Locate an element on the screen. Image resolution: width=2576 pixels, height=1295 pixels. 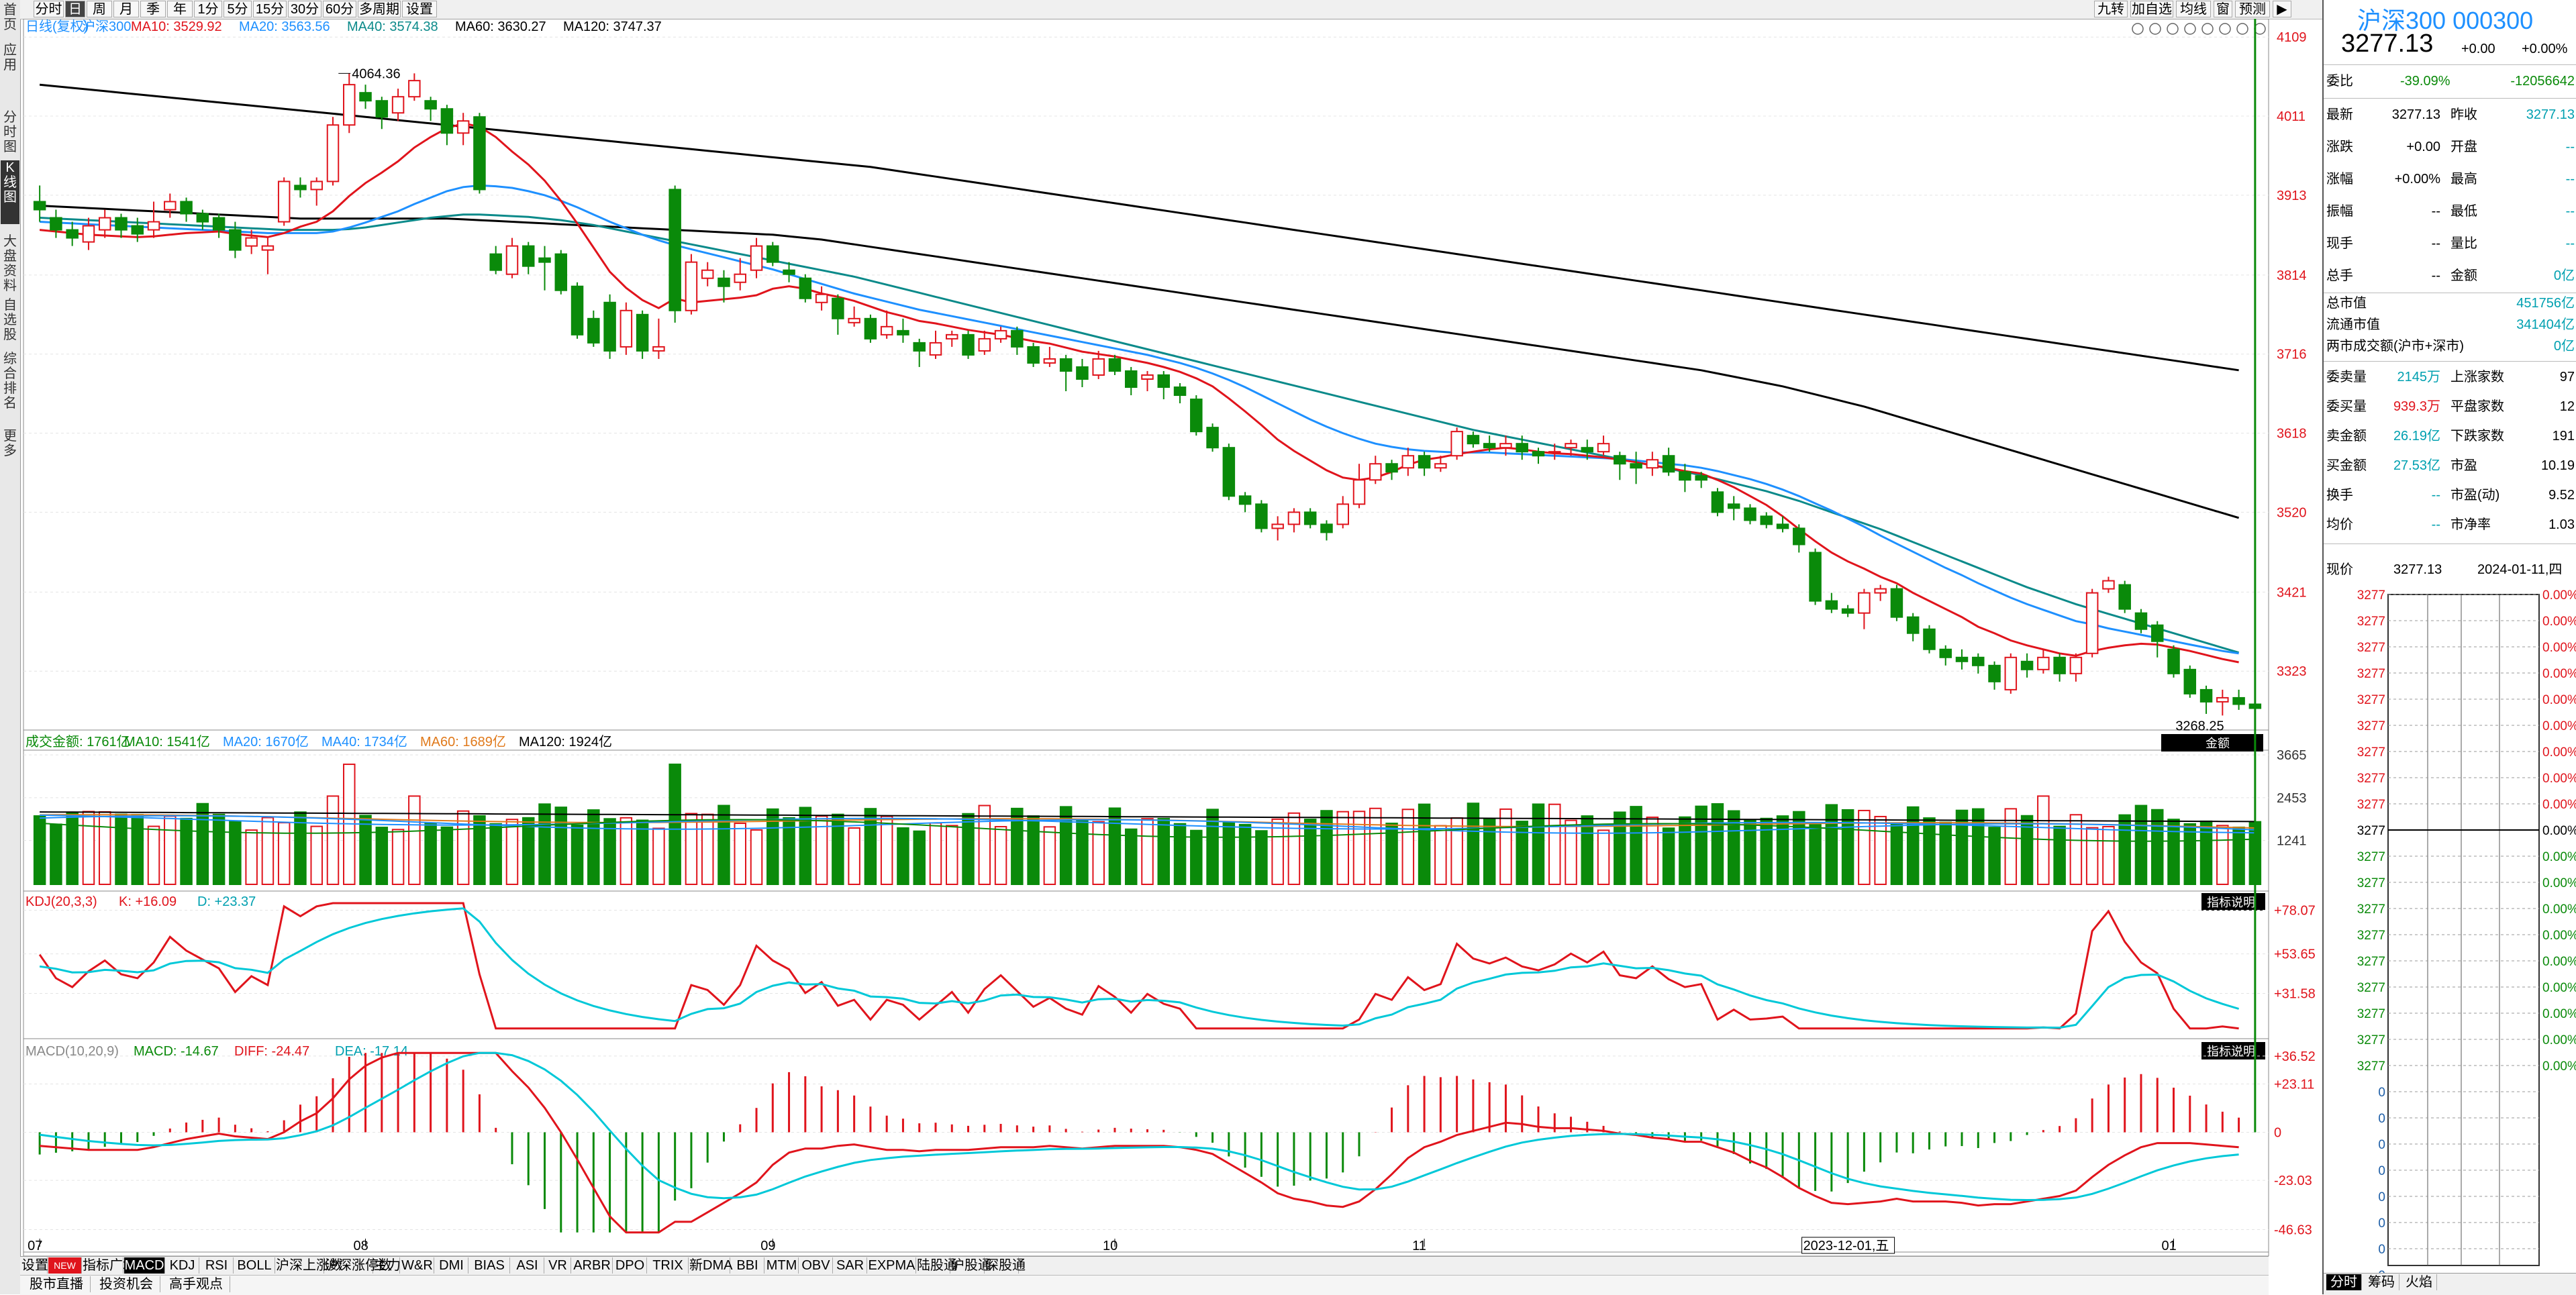
indicator-tab-26: 深股通 is located at coordinates (1005, 1265).